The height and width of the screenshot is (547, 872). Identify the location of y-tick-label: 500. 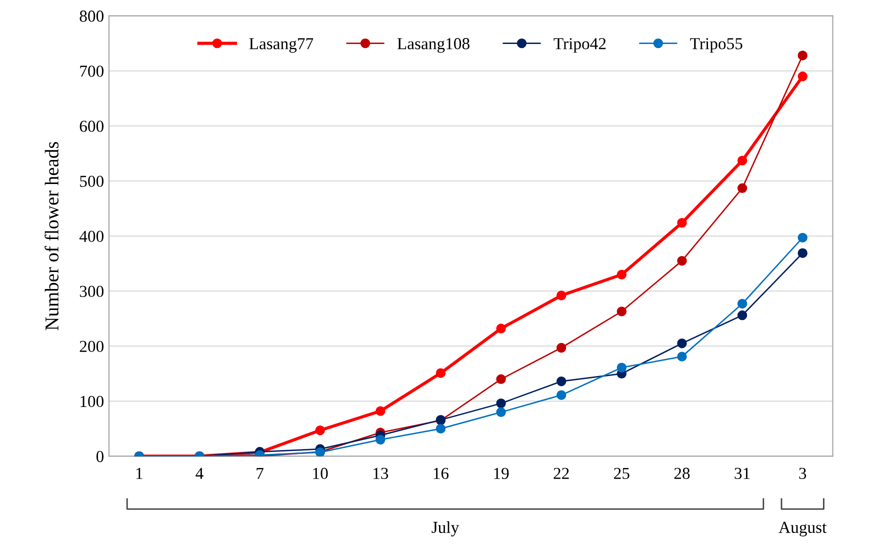
(92, 181).